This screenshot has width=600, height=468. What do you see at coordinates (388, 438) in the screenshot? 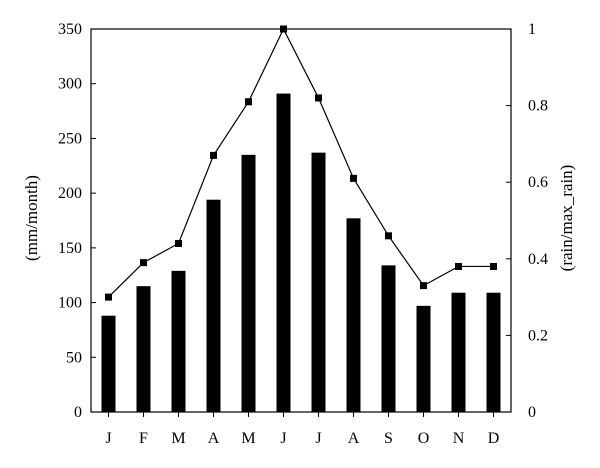
I see `x-tick-label: S` at bounding box center [388, 438].